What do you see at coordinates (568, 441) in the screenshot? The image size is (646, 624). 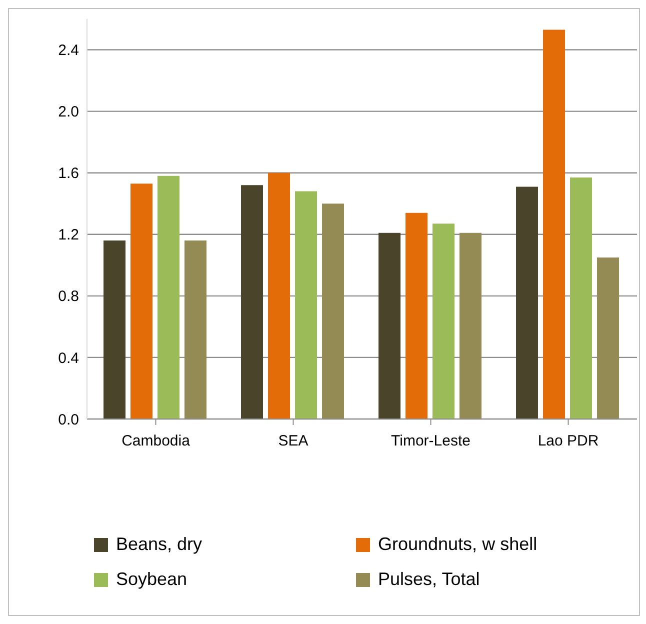 I see `x-tick-label: Lao PDR` at bounding box center [568, 441].